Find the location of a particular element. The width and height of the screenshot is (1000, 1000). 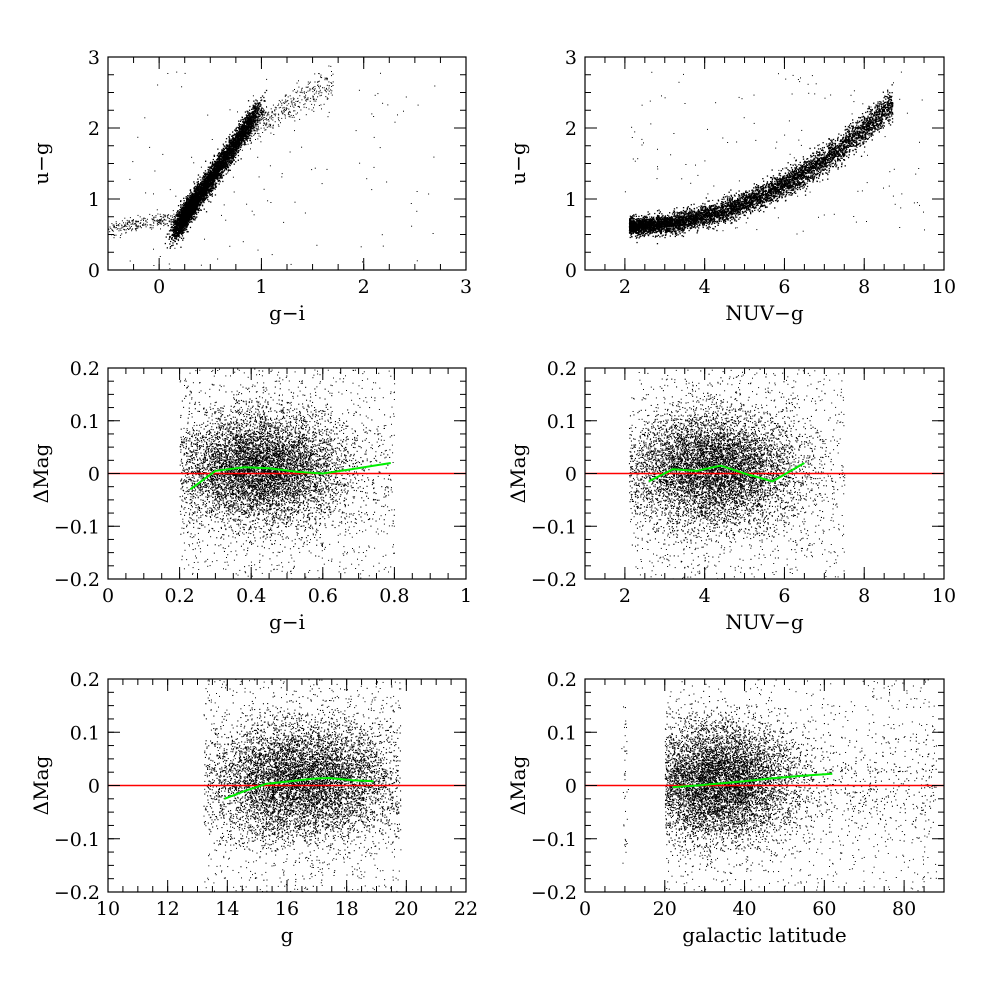

panel-dmag-vs-nuvg: 2 4 6 8 10 −0.2 −0.1 0 0.1 0.2 NUV−g ΔMag is located at coordinates (731, 496).